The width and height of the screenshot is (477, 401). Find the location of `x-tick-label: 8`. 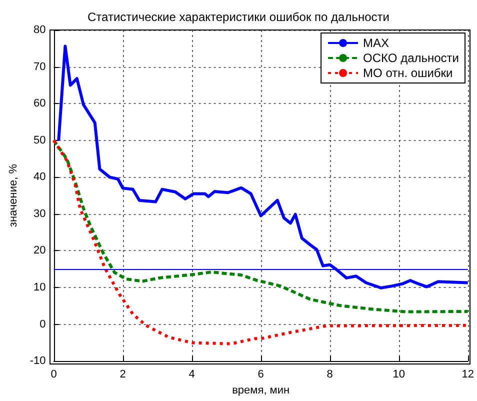

x-tick-label: 8 is located at coordinates (329, 374).